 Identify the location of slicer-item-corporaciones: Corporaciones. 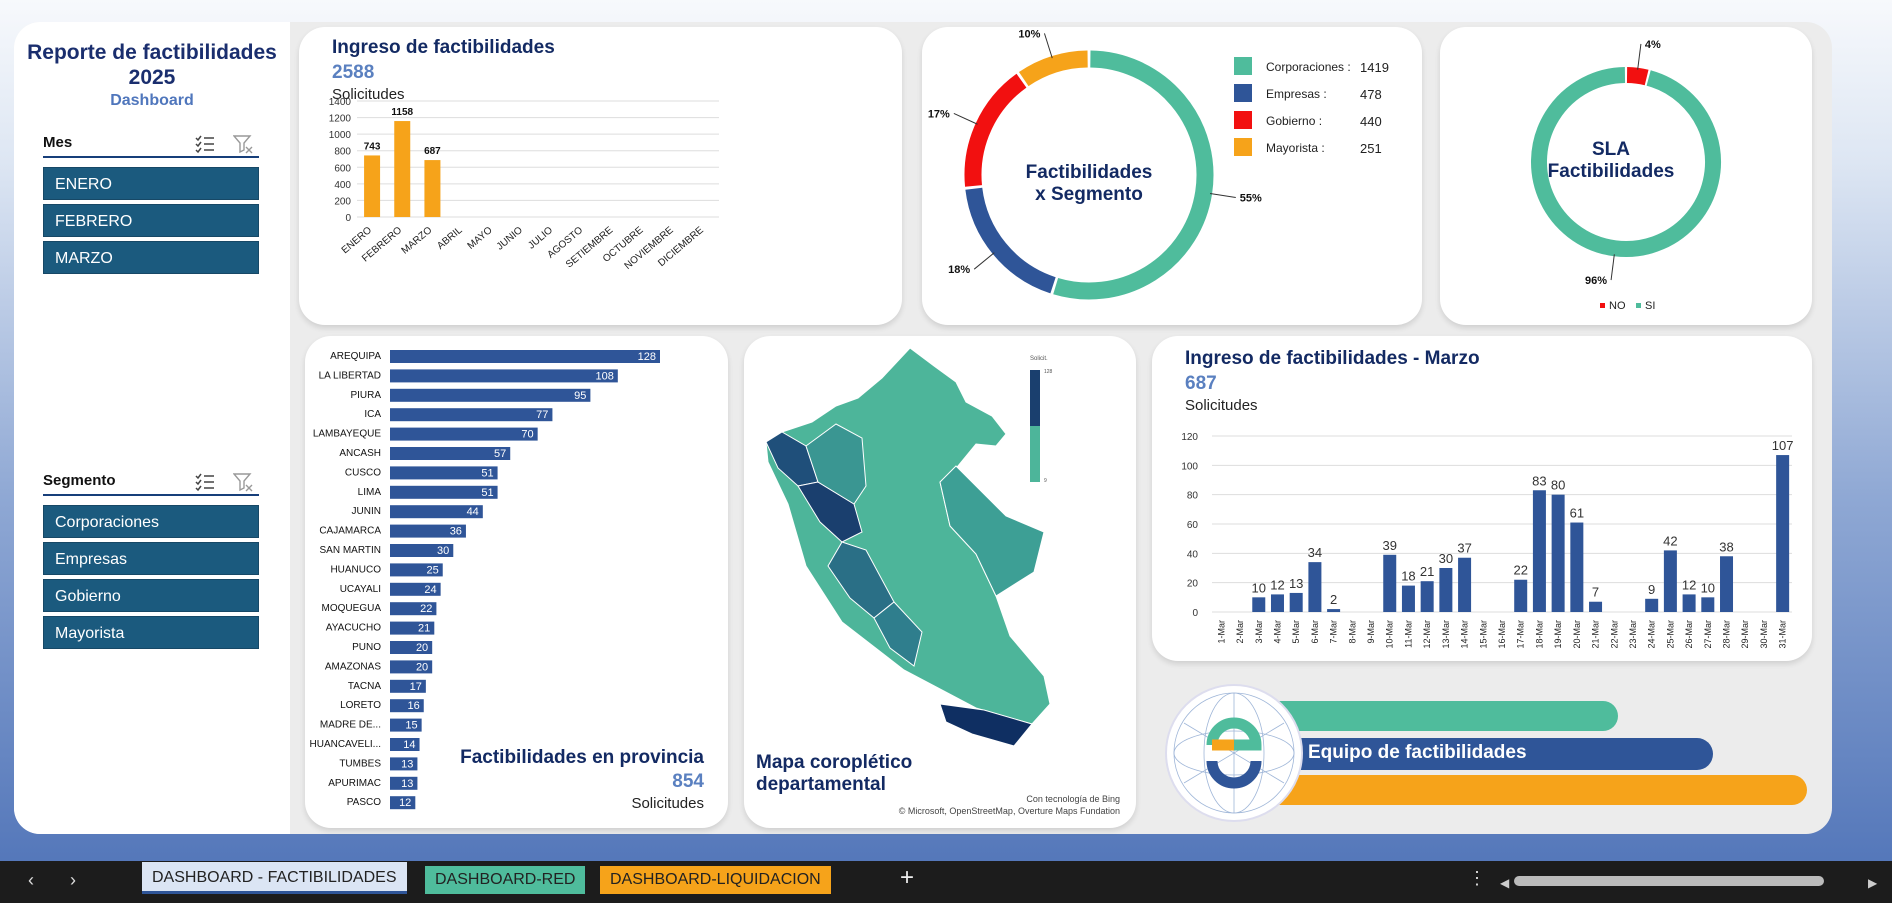
(151, 521).